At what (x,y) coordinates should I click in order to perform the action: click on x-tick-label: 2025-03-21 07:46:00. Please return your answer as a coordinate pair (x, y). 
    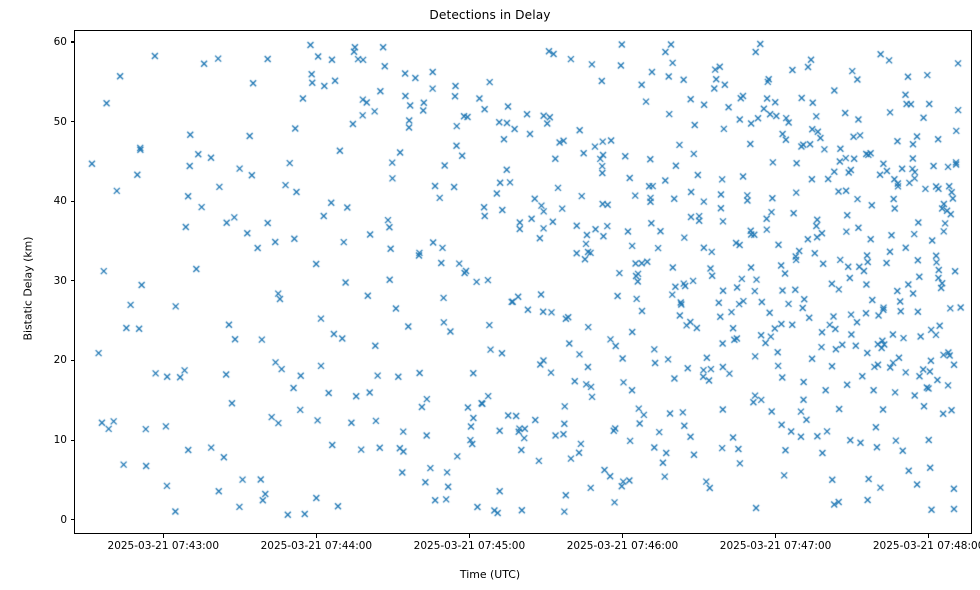
    Looking at the image, I should click on (622, 546).